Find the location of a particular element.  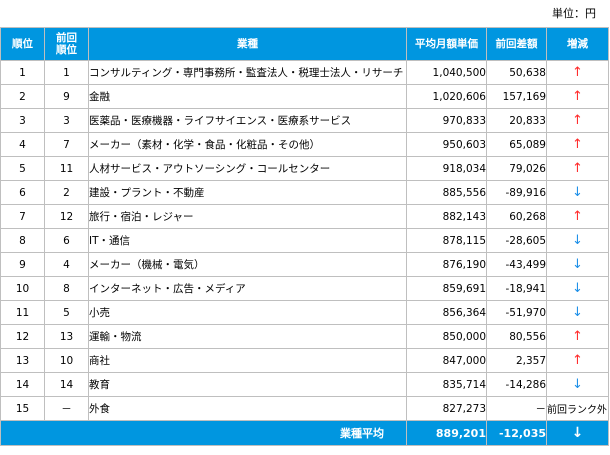

table-row: 5 11 人材サービス・アウトソーシング・コールセンター 918,034 79,026 ↑ is located at coordinates (304, 168).